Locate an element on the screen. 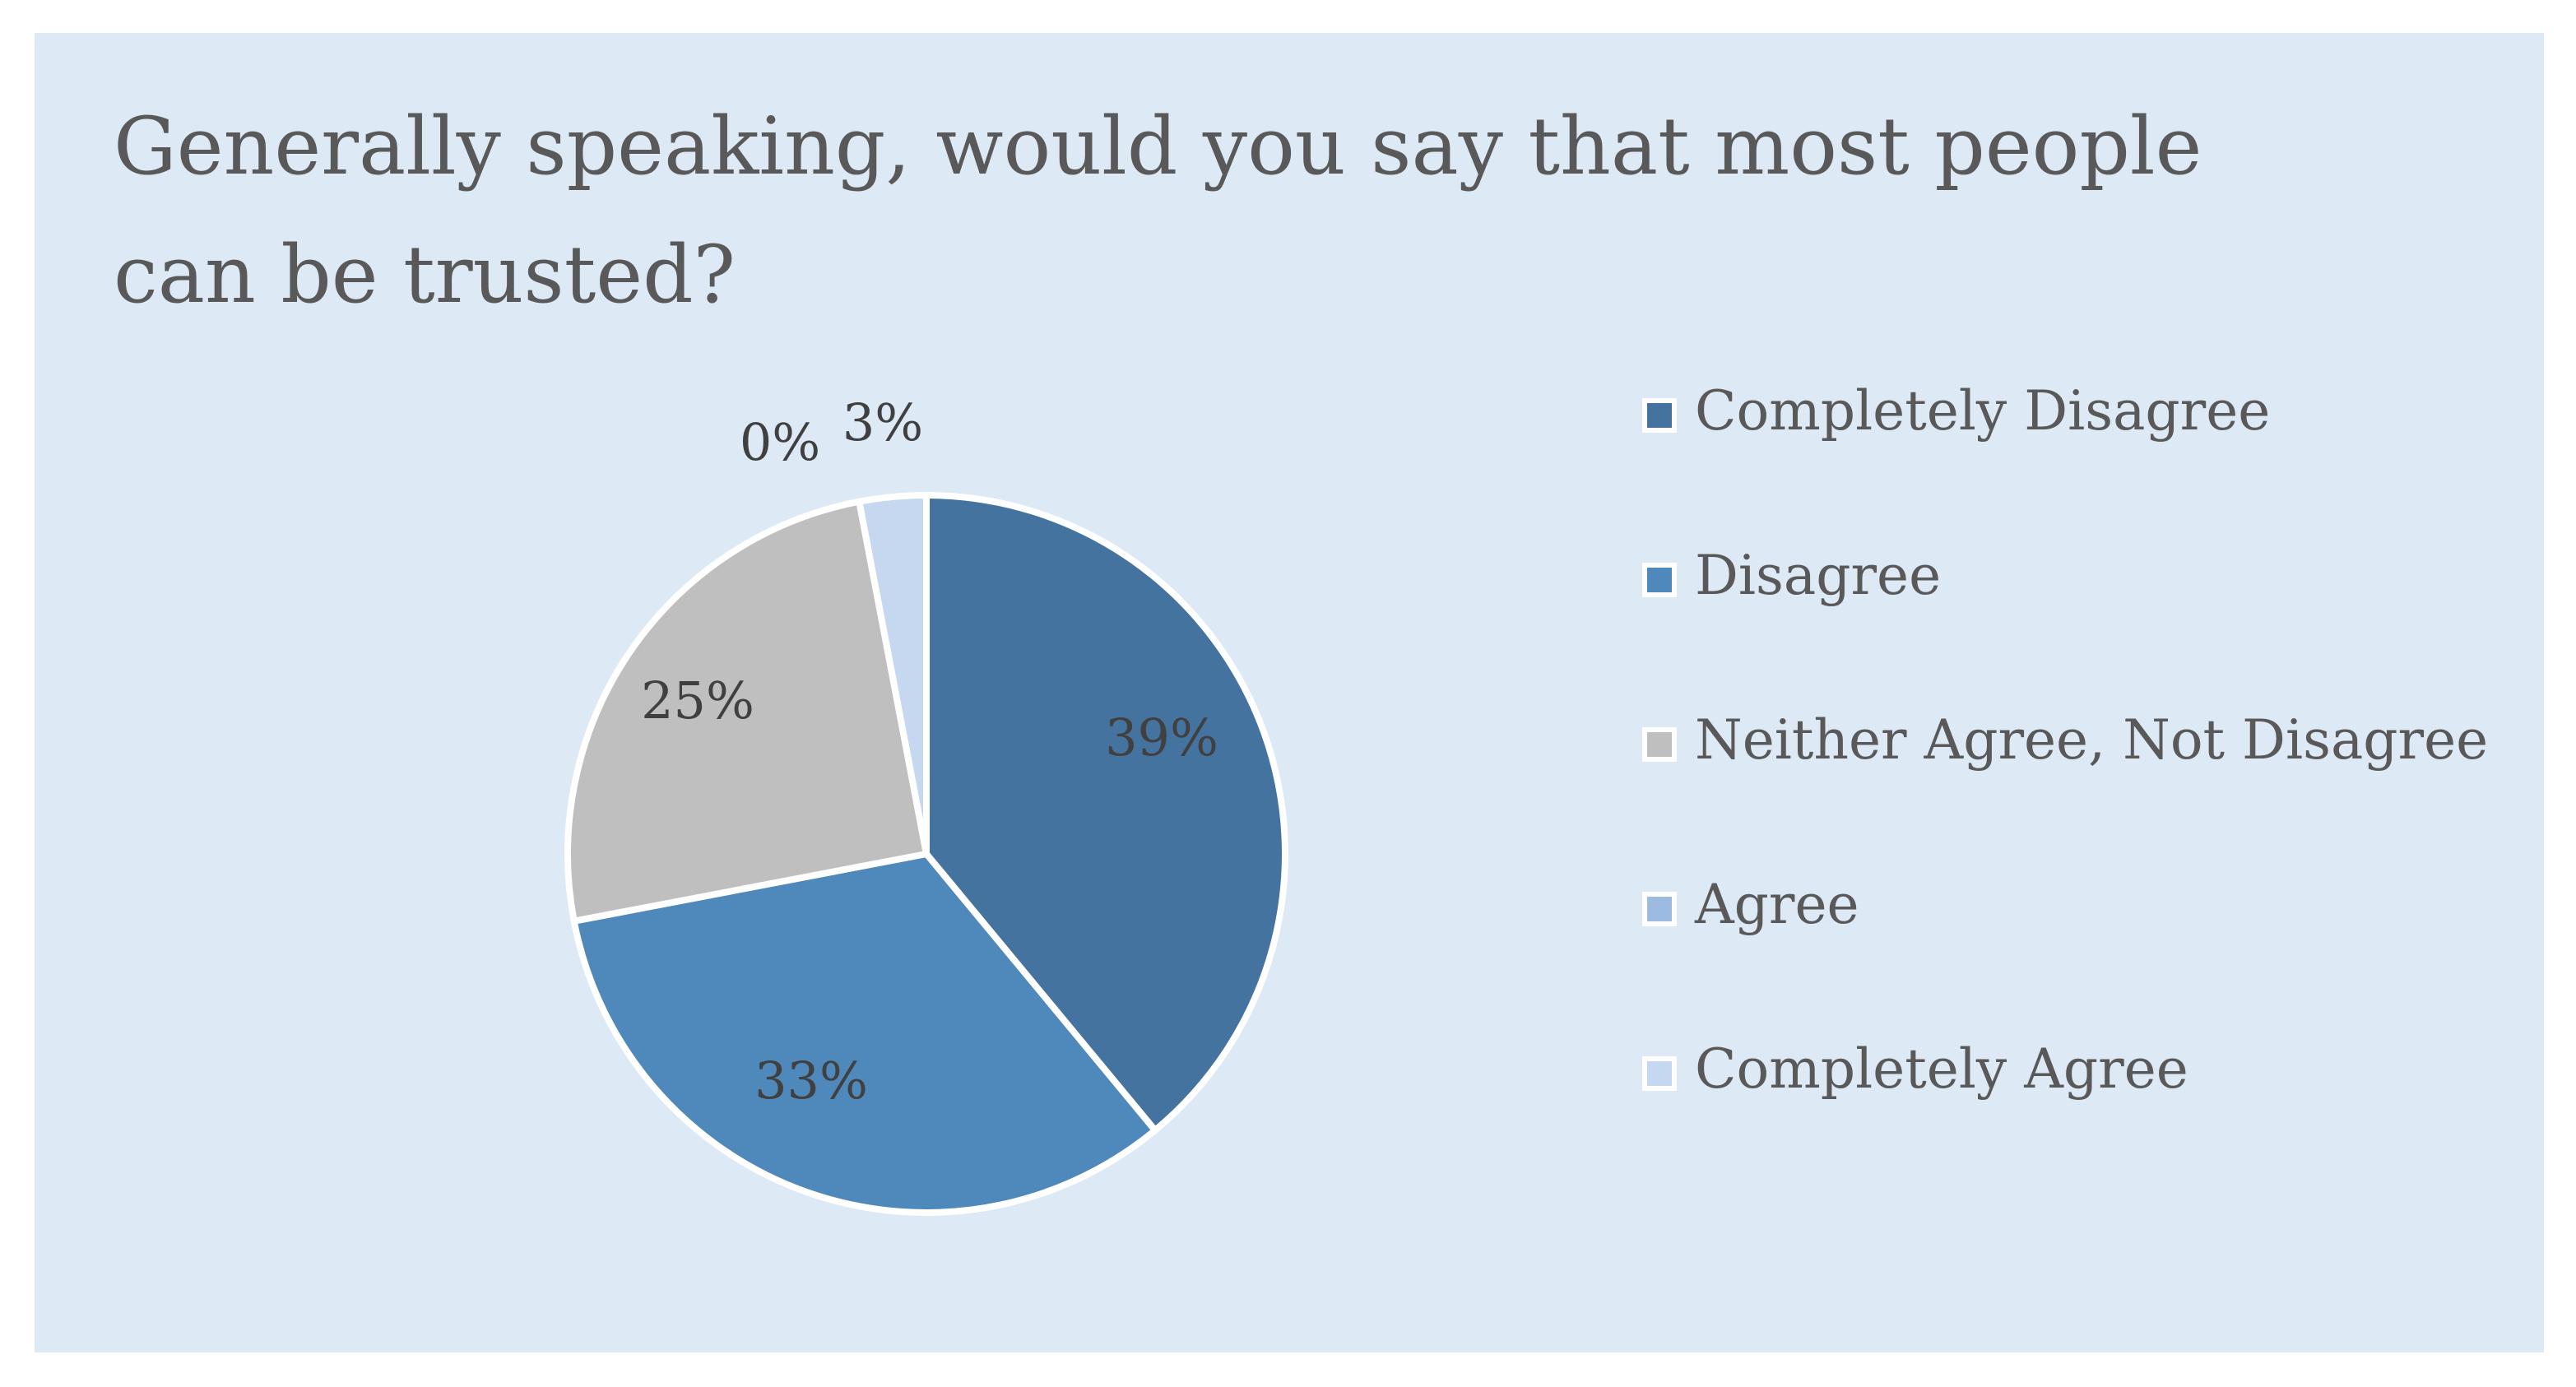  slice-value-label: 25% is located at coordinates (697, 700).